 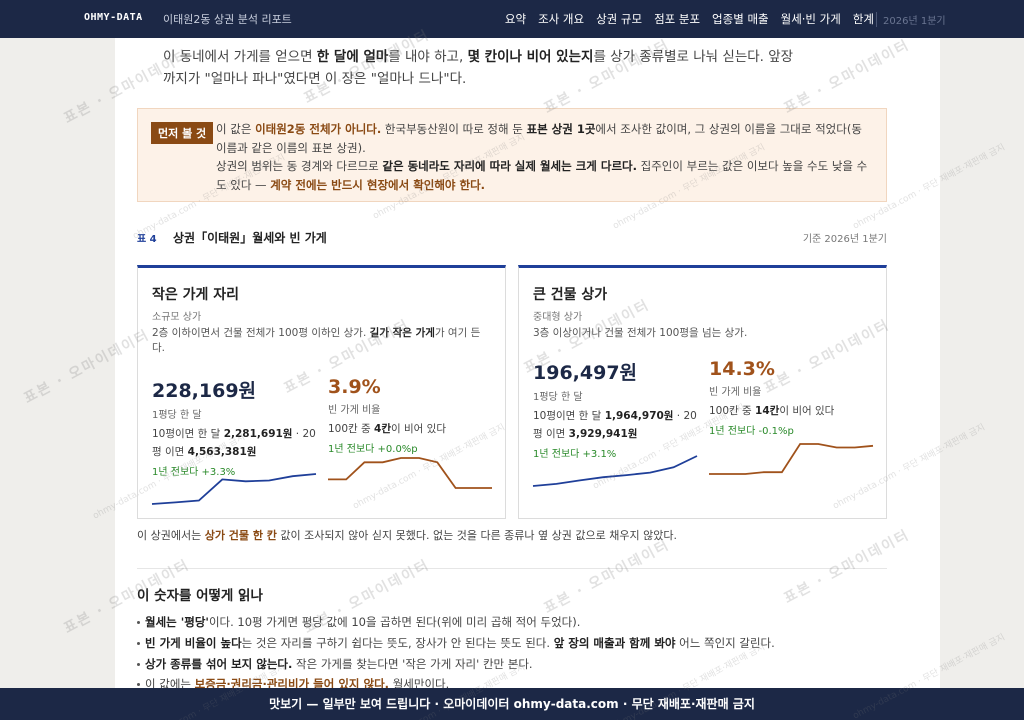 I want to click on metric-change: 1년 전보다 +3.3%, so click(x=194, y=472).